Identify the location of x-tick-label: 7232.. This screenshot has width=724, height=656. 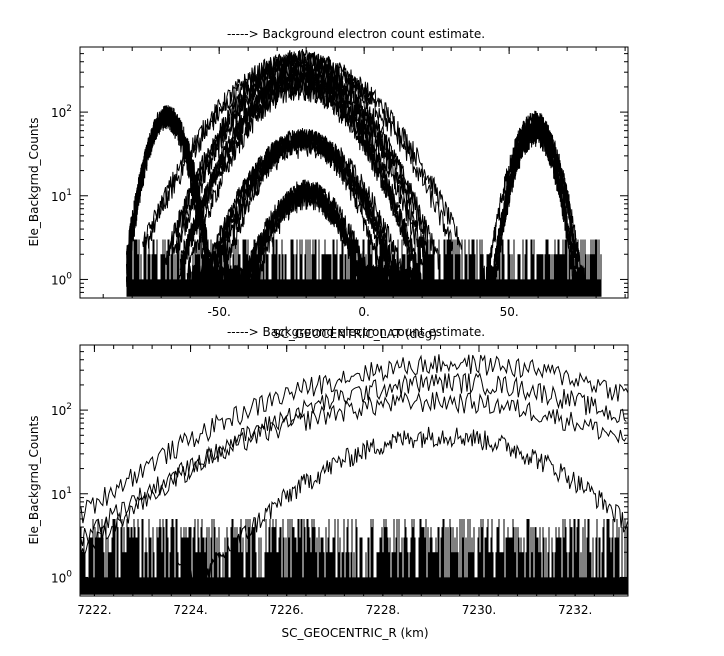
(575, 610).